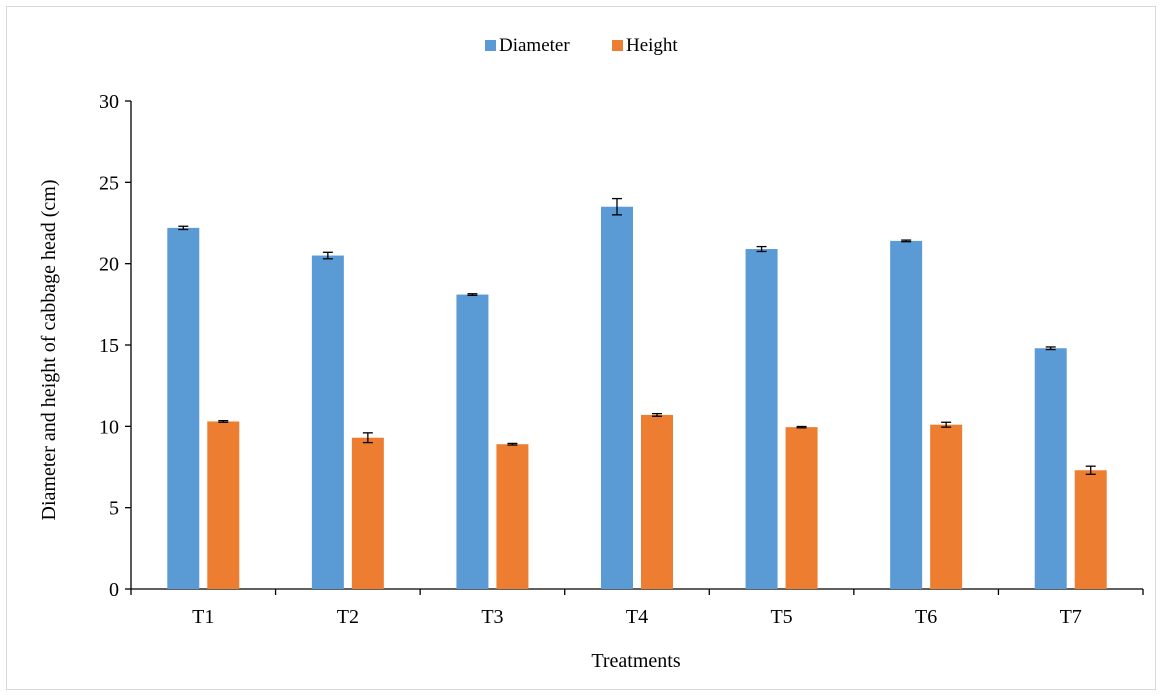 The height and width of the screenshot is (699, 1165). Describe the element at coordinates (512, 516) in the screenshot. I see `bar-height-t3` at that location.